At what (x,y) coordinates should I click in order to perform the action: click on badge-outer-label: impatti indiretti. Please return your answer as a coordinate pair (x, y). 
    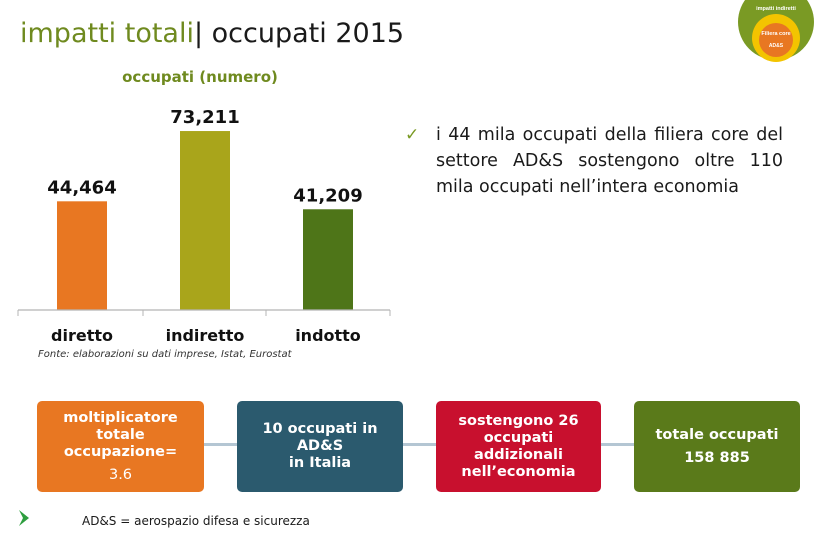
    Looking at the image, I should click on (776, 9).